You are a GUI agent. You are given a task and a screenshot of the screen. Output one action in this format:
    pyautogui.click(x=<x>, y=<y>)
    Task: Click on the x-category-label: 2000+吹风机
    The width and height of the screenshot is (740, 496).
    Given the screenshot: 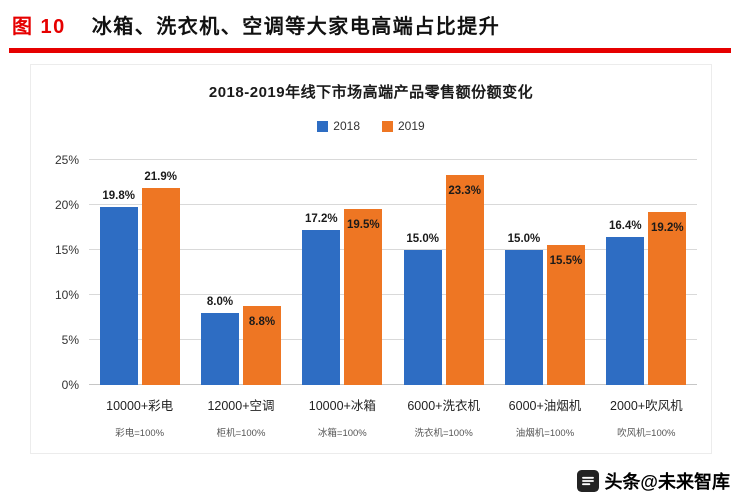 What is the action you would take?
    pyautogui.click(x=646, y=406)
    